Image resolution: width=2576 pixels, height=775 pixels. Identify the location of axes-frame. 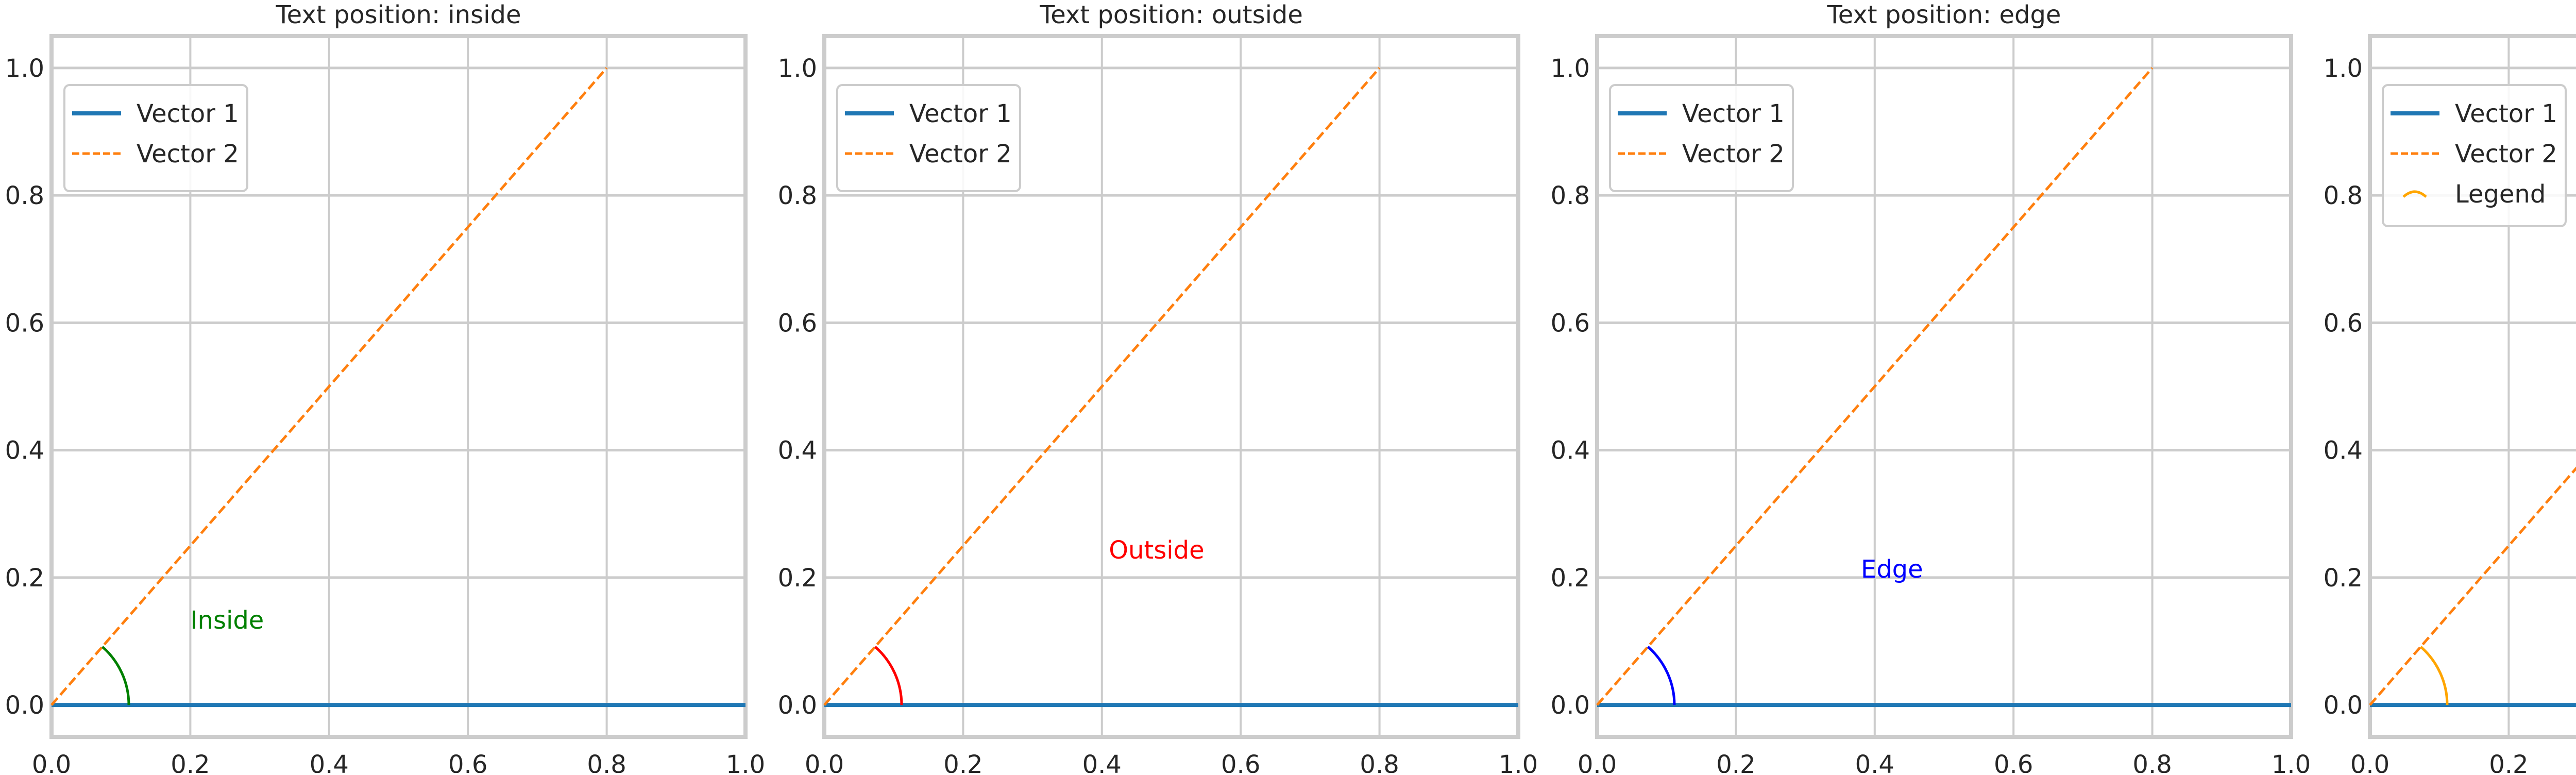
(2472, 387).